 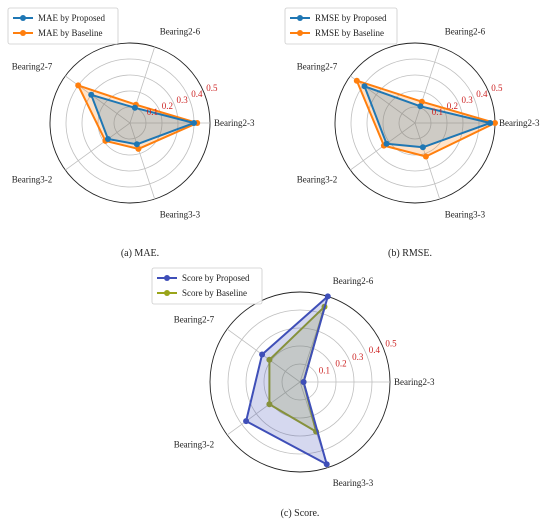 I want to click on radial-tick-labels: 0.1 0.2 0.3 0.4 0.5, so click(x=358, y=356).